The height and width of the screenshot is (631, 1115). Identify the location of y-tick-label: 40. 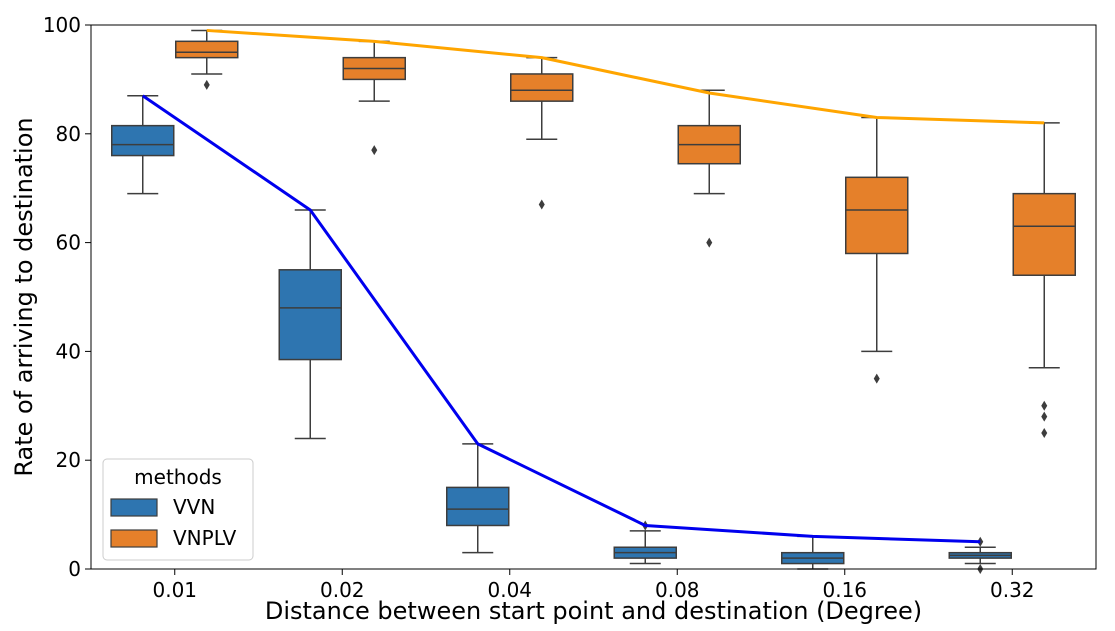
(68, 351).